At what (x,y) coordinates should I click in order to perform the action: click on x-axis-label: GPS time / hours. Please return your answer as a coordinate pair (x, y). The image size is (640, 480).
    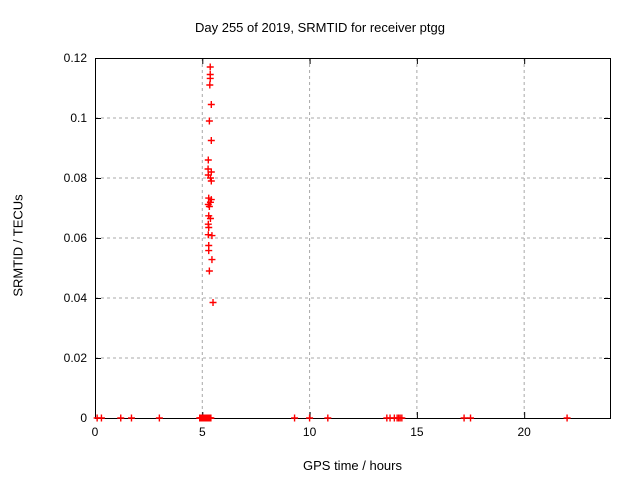
    Looking at the image, I should click on (352, 465).